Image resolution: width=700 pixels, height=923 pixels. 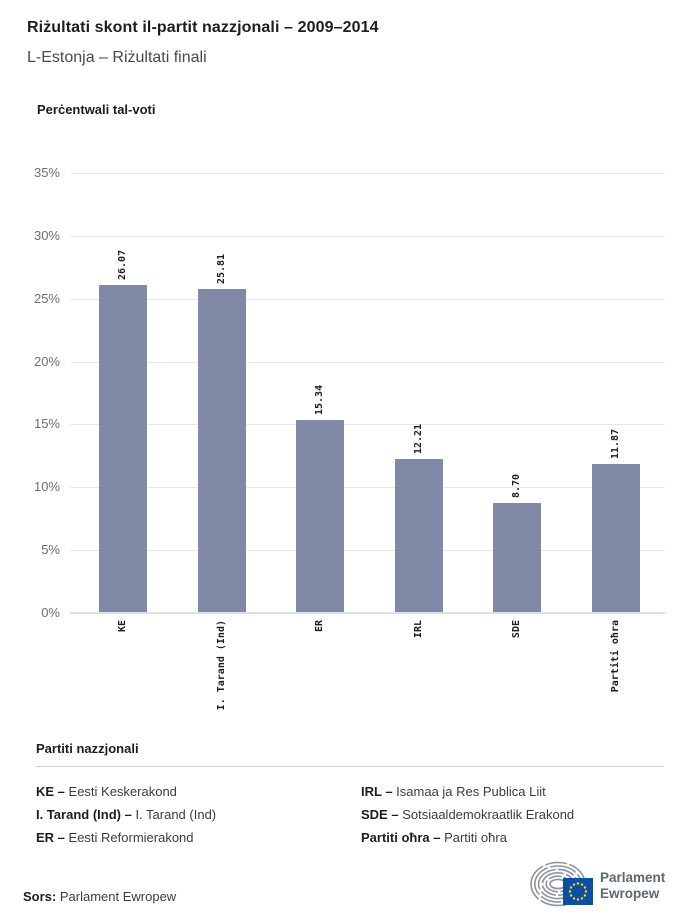 What do you see at coordinates (123, 626) in the screenshot?
I see `x-axis-category-label: KE` at bounding box center [123, 626].